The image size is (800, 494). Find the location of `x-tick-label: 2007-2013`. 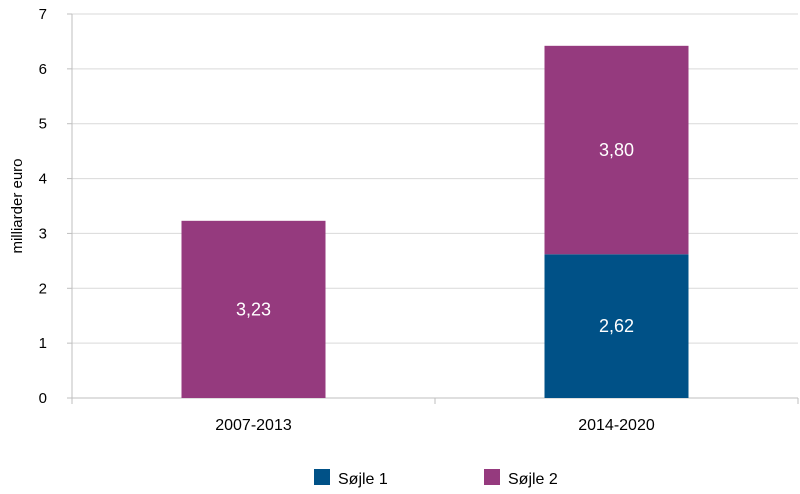

x-tick-label: 2007-2013 is located at coordinates (253, 425).